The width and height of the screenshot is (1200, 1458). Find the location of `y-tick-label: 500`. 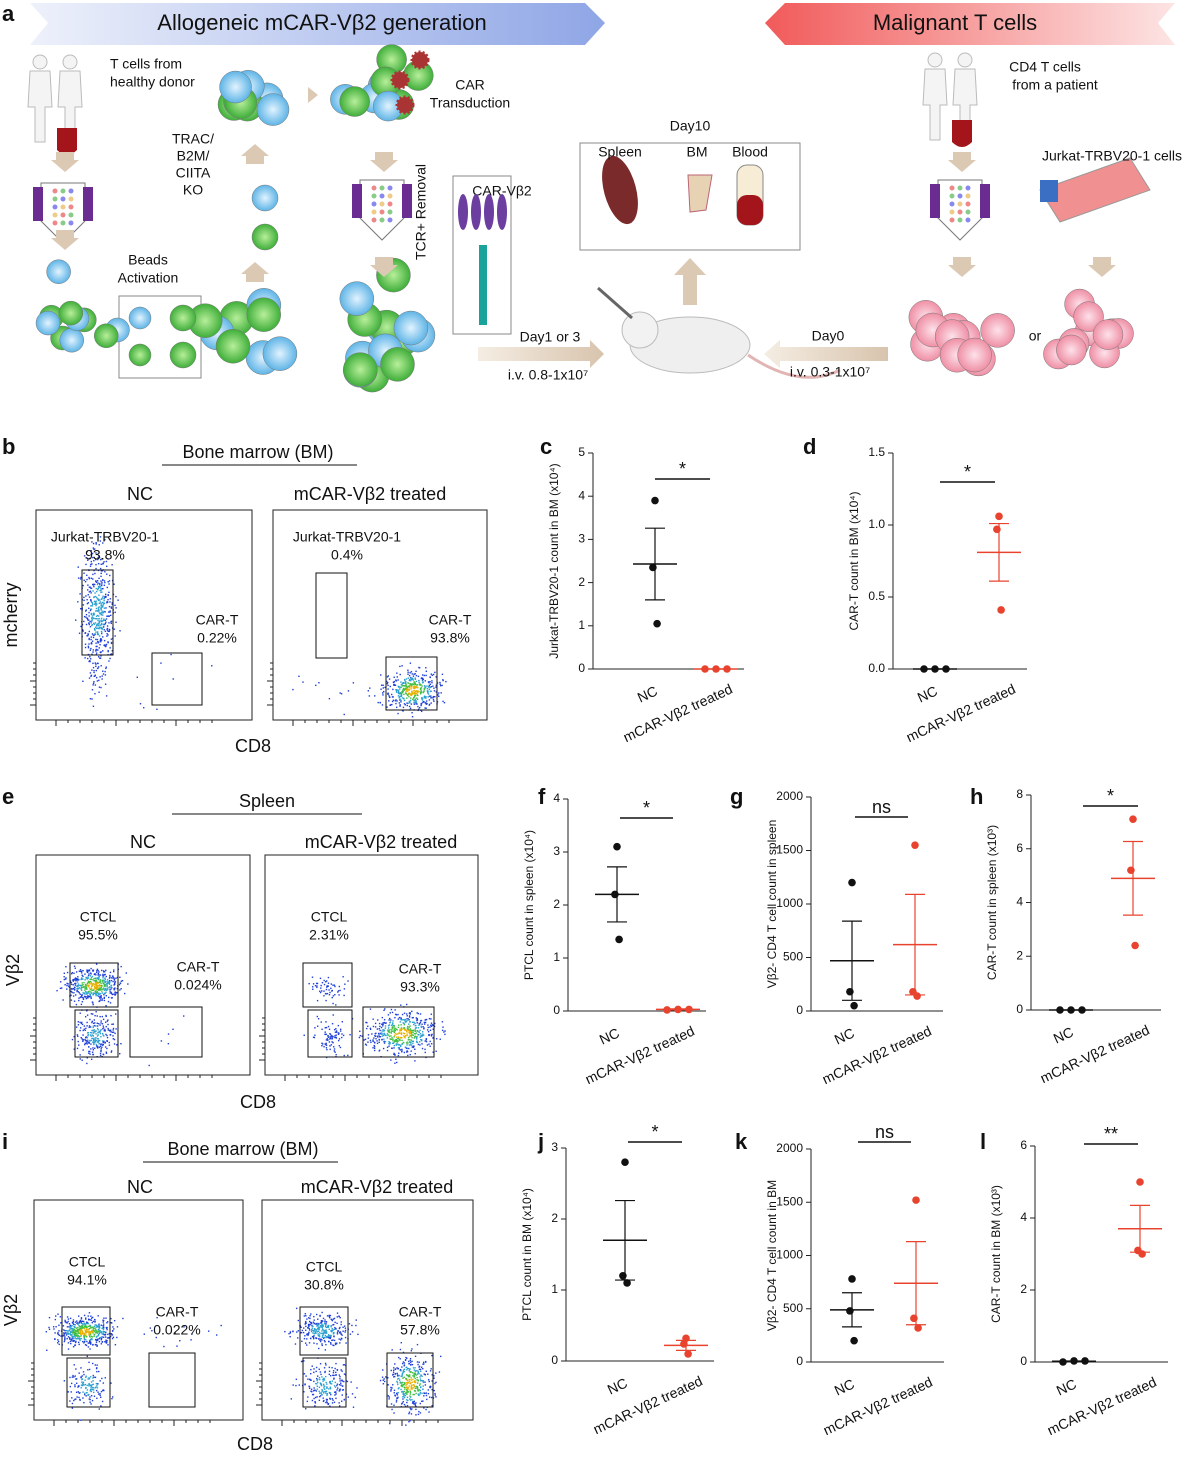

y-tick-label: 500 is located at coordinates (793, 1308).